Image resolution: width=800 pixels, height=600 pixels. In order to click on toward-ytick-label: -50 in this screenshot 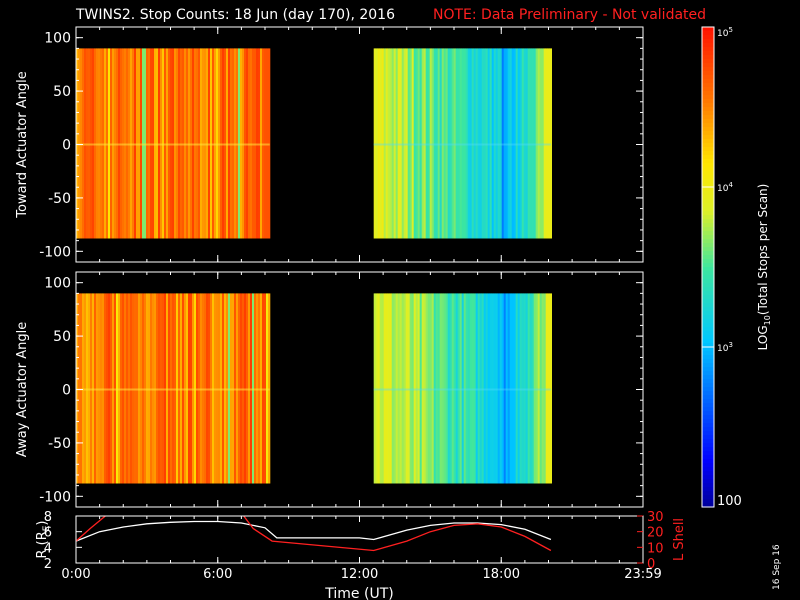, I will do `click(59, 199)`.